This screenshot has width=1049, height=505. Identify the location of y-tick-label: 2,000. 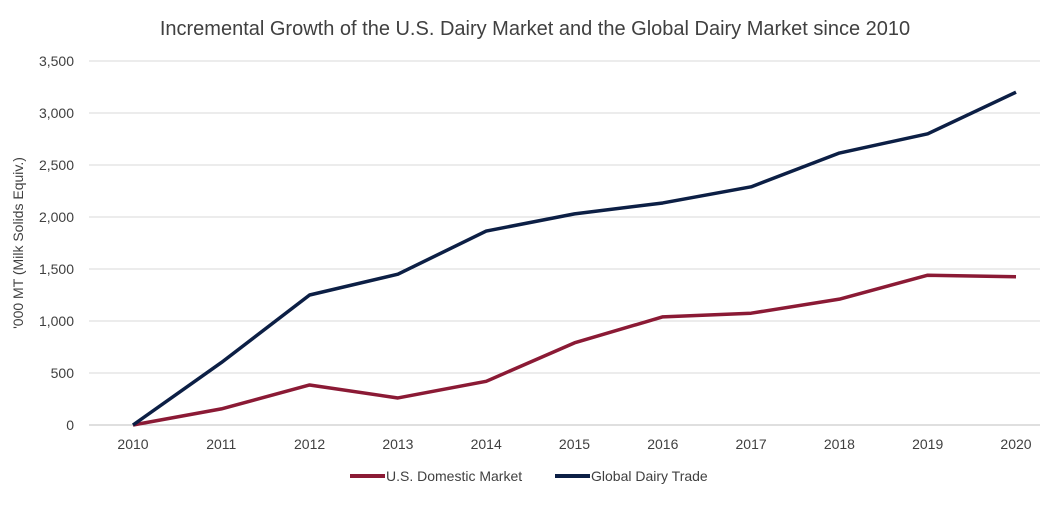
(56, 217).